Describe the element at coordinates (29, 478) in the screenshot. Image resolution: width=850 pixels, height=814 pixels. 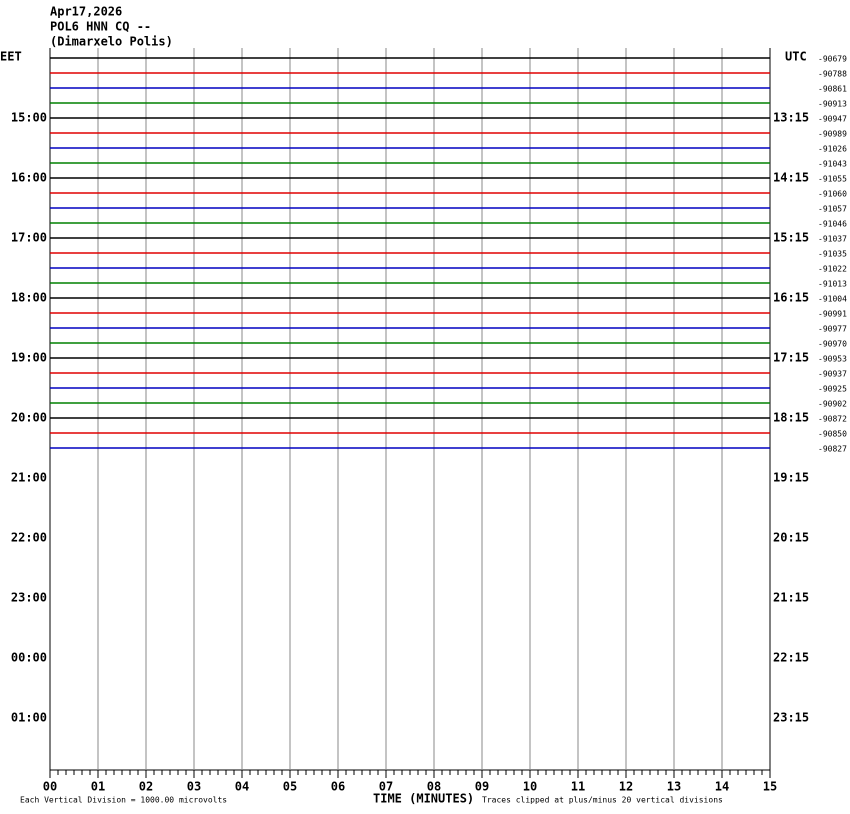
I see `left-hour-label: 21:00` at that location.